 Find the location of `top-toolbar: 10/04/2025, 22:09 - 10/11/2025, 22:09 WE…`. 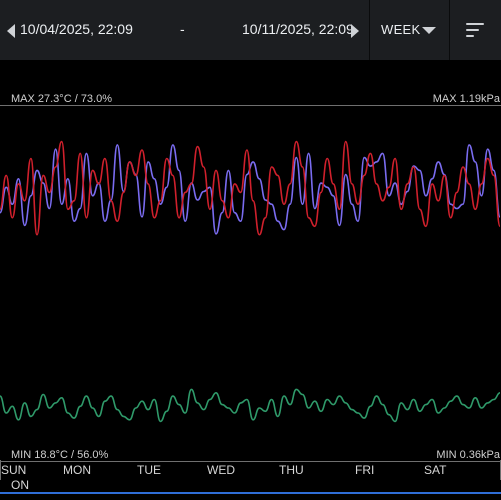

top-toolbar: 10/04/2025, 22:09 - 10/11/2025, 22:09 WE… is located at coordinates (250, 30).